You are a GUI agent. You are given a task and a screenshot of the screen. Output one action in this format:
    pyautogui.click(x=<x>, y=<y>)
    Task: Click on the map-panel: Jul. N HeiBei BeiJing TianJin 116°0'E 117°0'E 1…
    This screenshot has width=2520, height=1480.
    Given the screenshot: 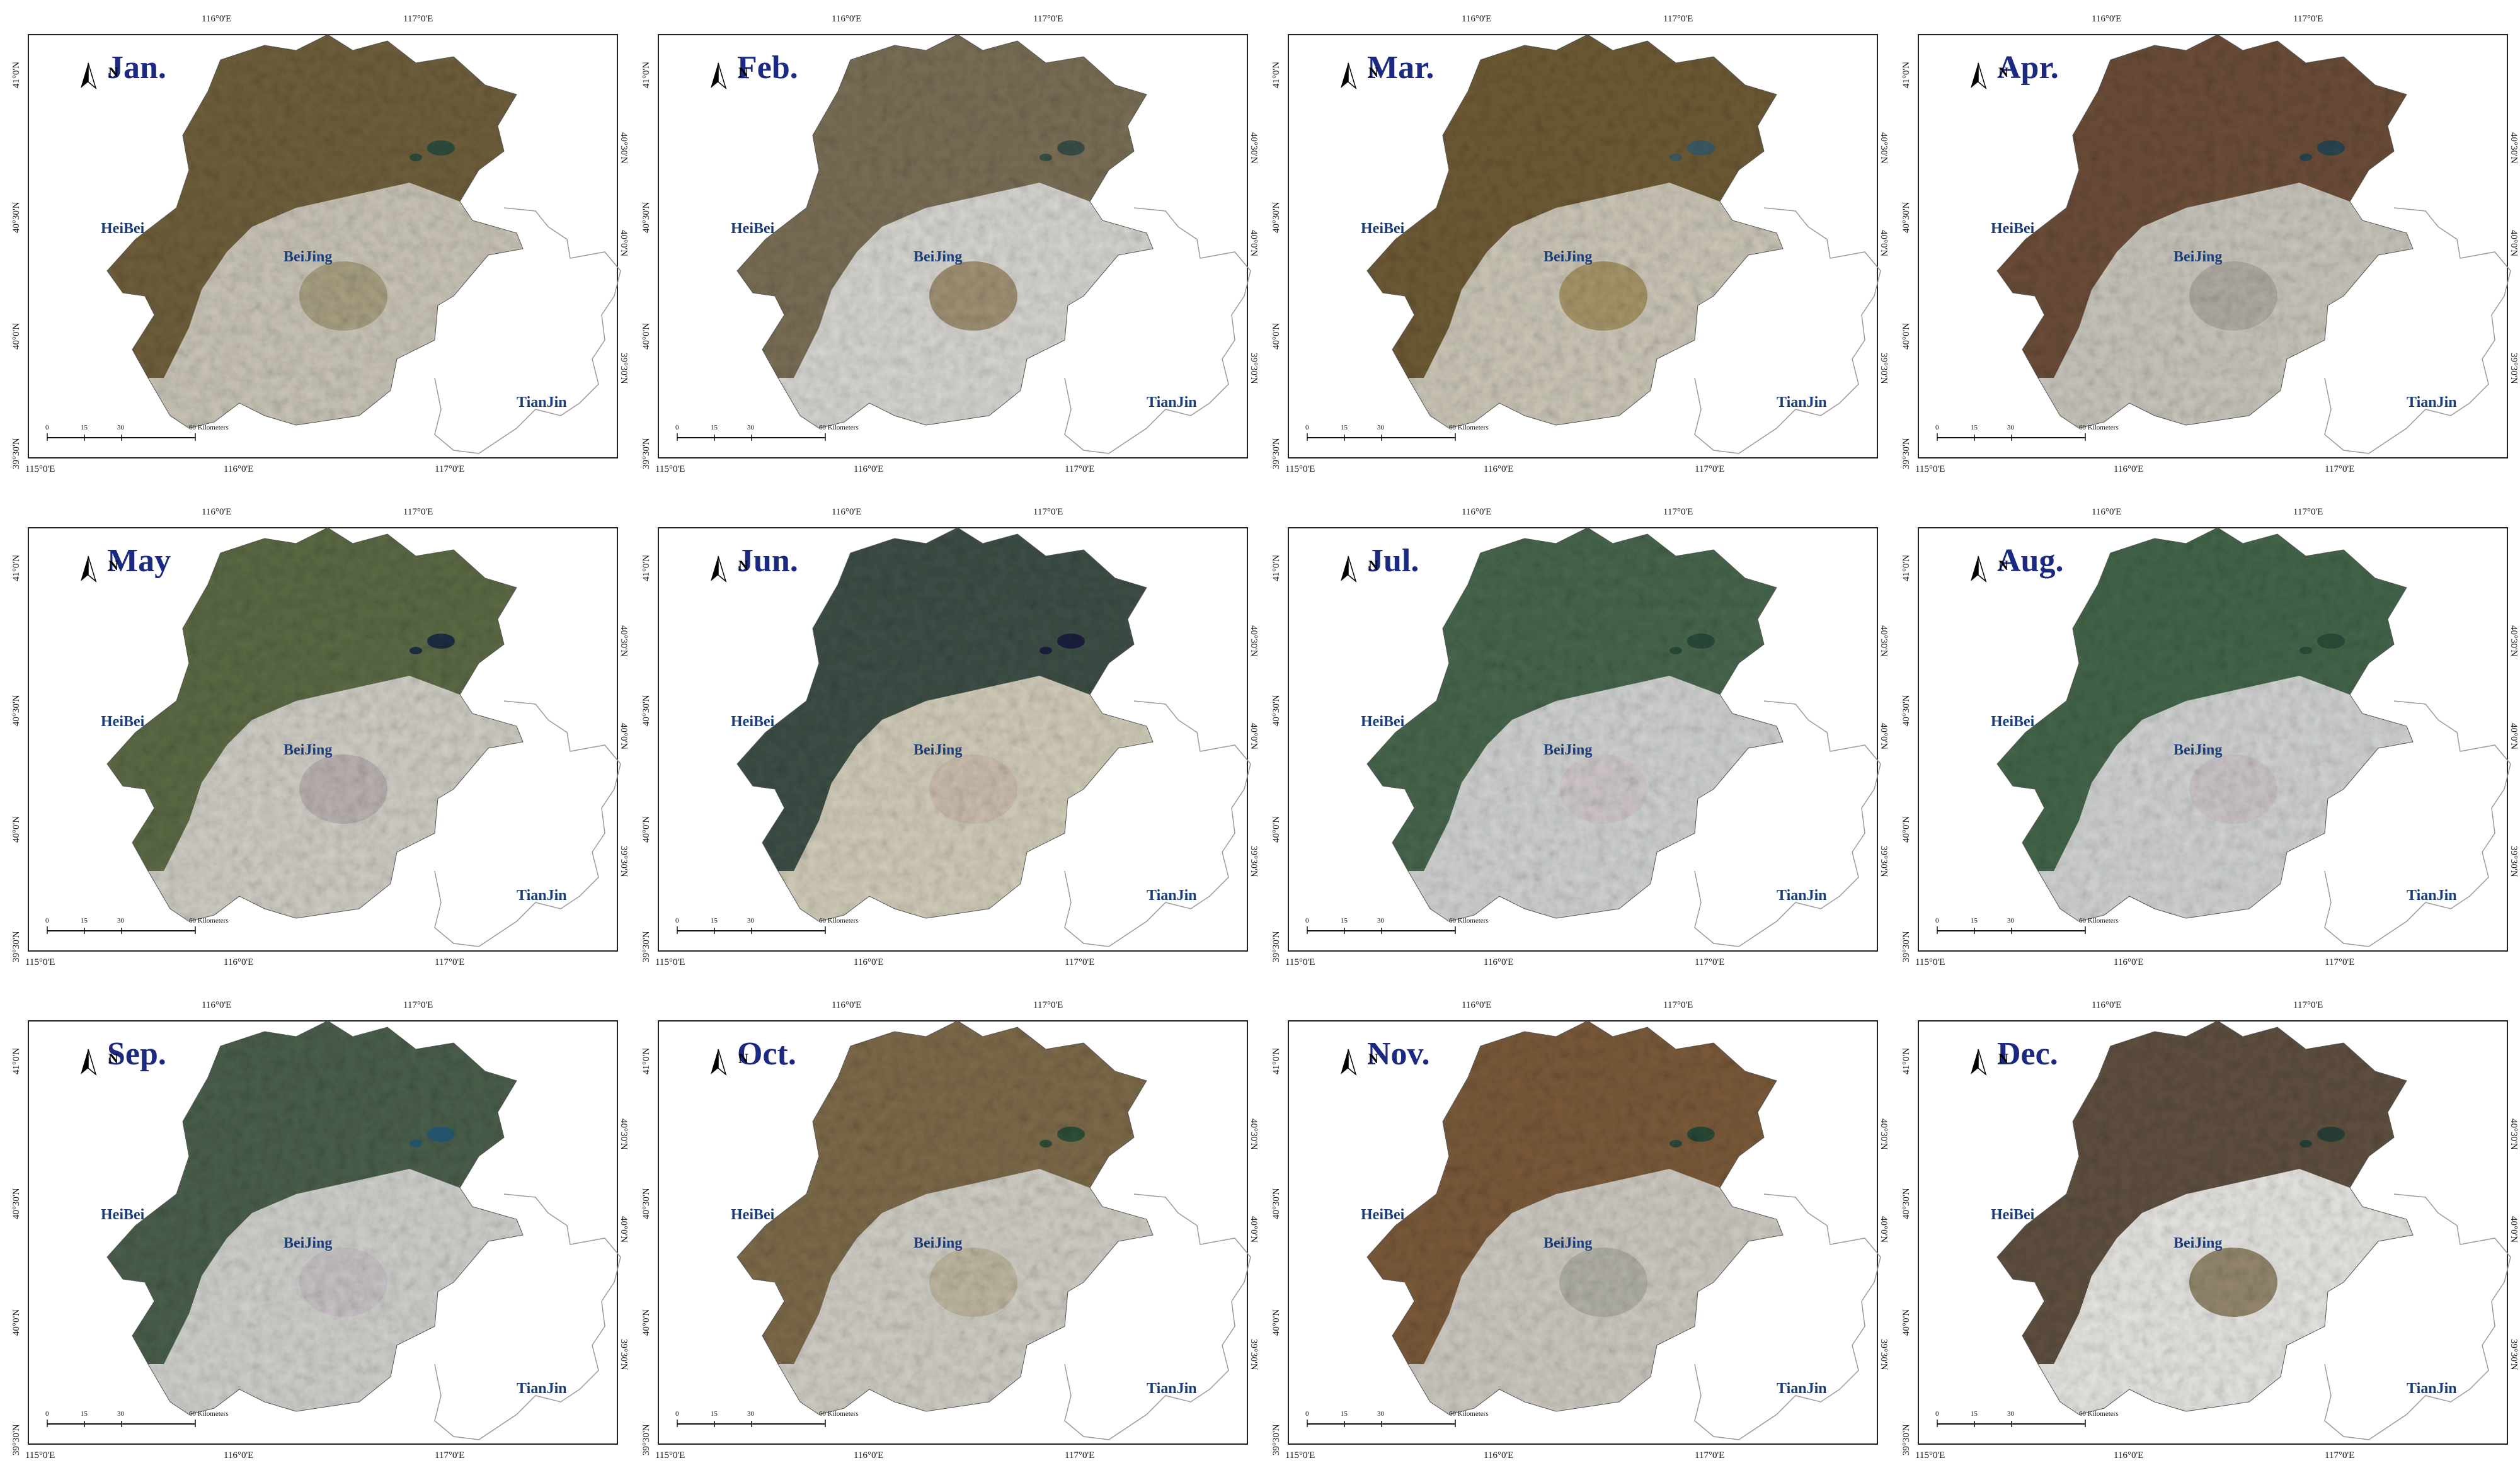 What is the action you would take?
    pyautogui.click(x=1575, y=740)
    